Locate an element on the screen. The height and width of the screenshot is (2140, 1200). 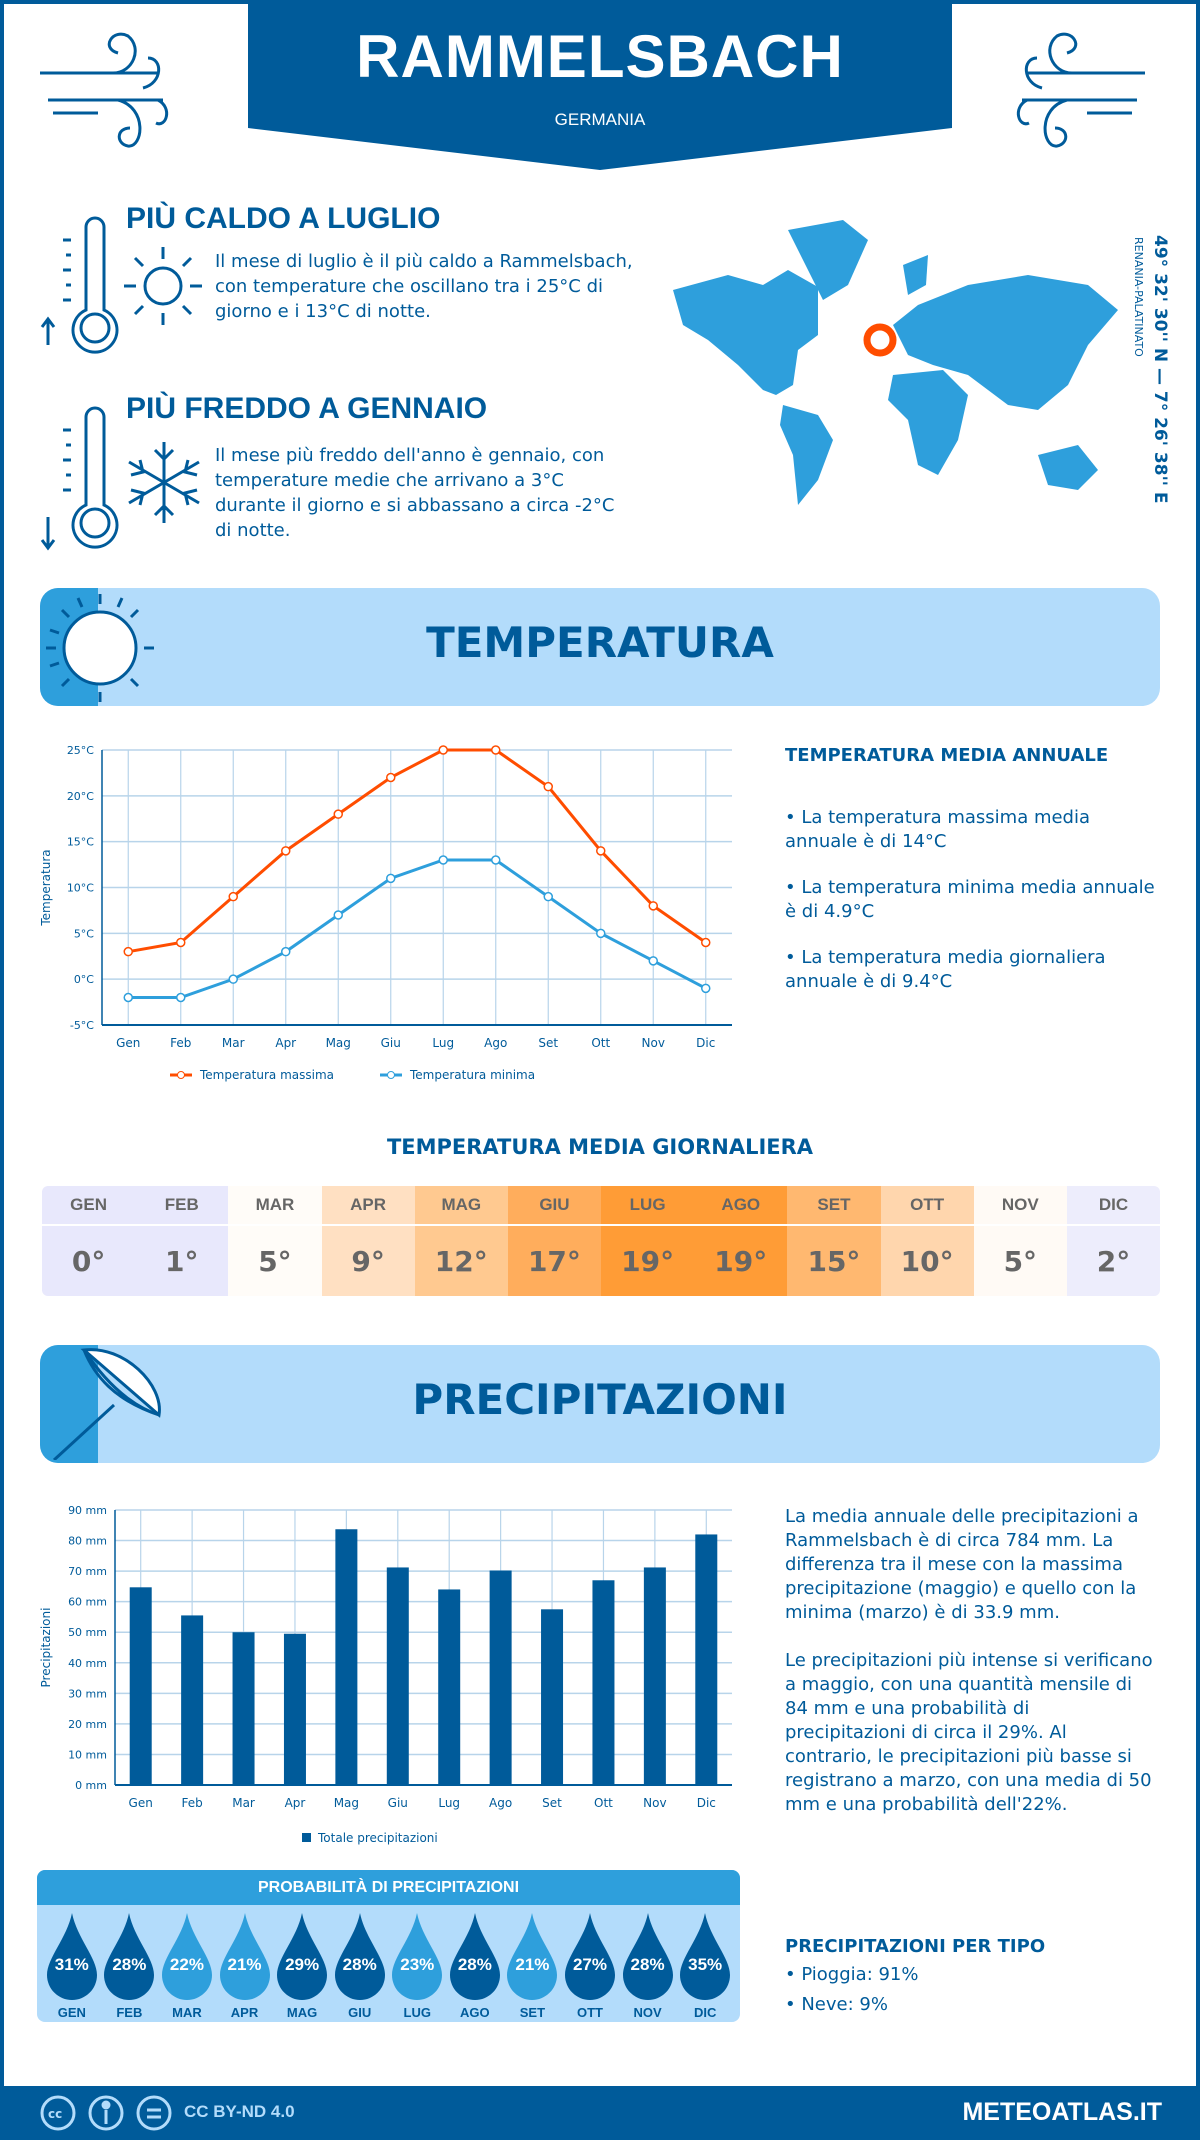
probability-value: 21% is located at coordinates (244, 1964).